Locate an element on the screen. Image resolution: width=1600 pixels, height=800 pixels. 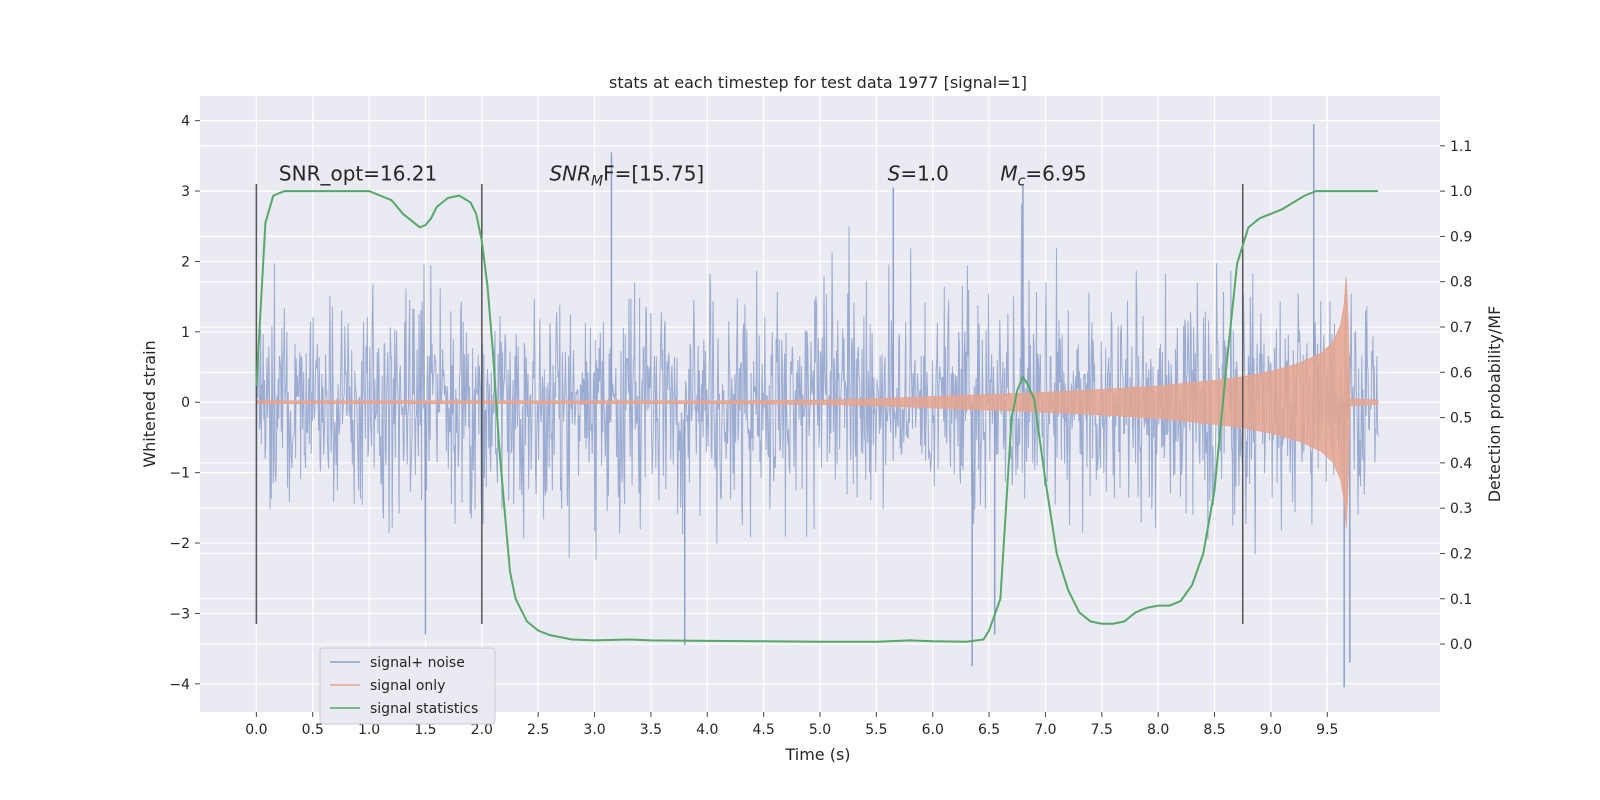
x-tick-label: 5.0 is located at coordinates (820, 730).